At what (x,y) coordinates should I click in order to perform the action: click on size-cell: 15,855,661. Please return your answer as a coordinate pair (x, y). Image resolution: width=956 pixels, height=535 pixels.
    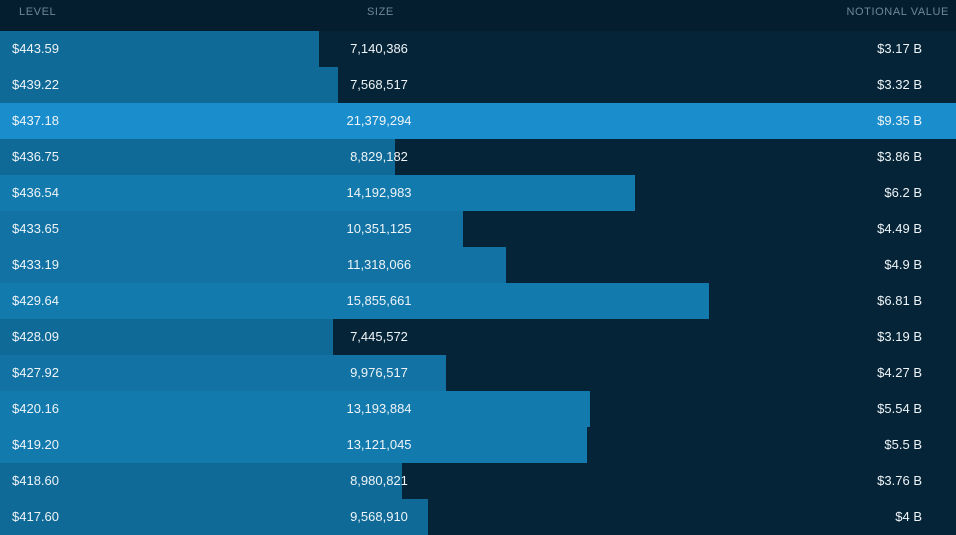
    Looking at the image, I should click on (379, 300).